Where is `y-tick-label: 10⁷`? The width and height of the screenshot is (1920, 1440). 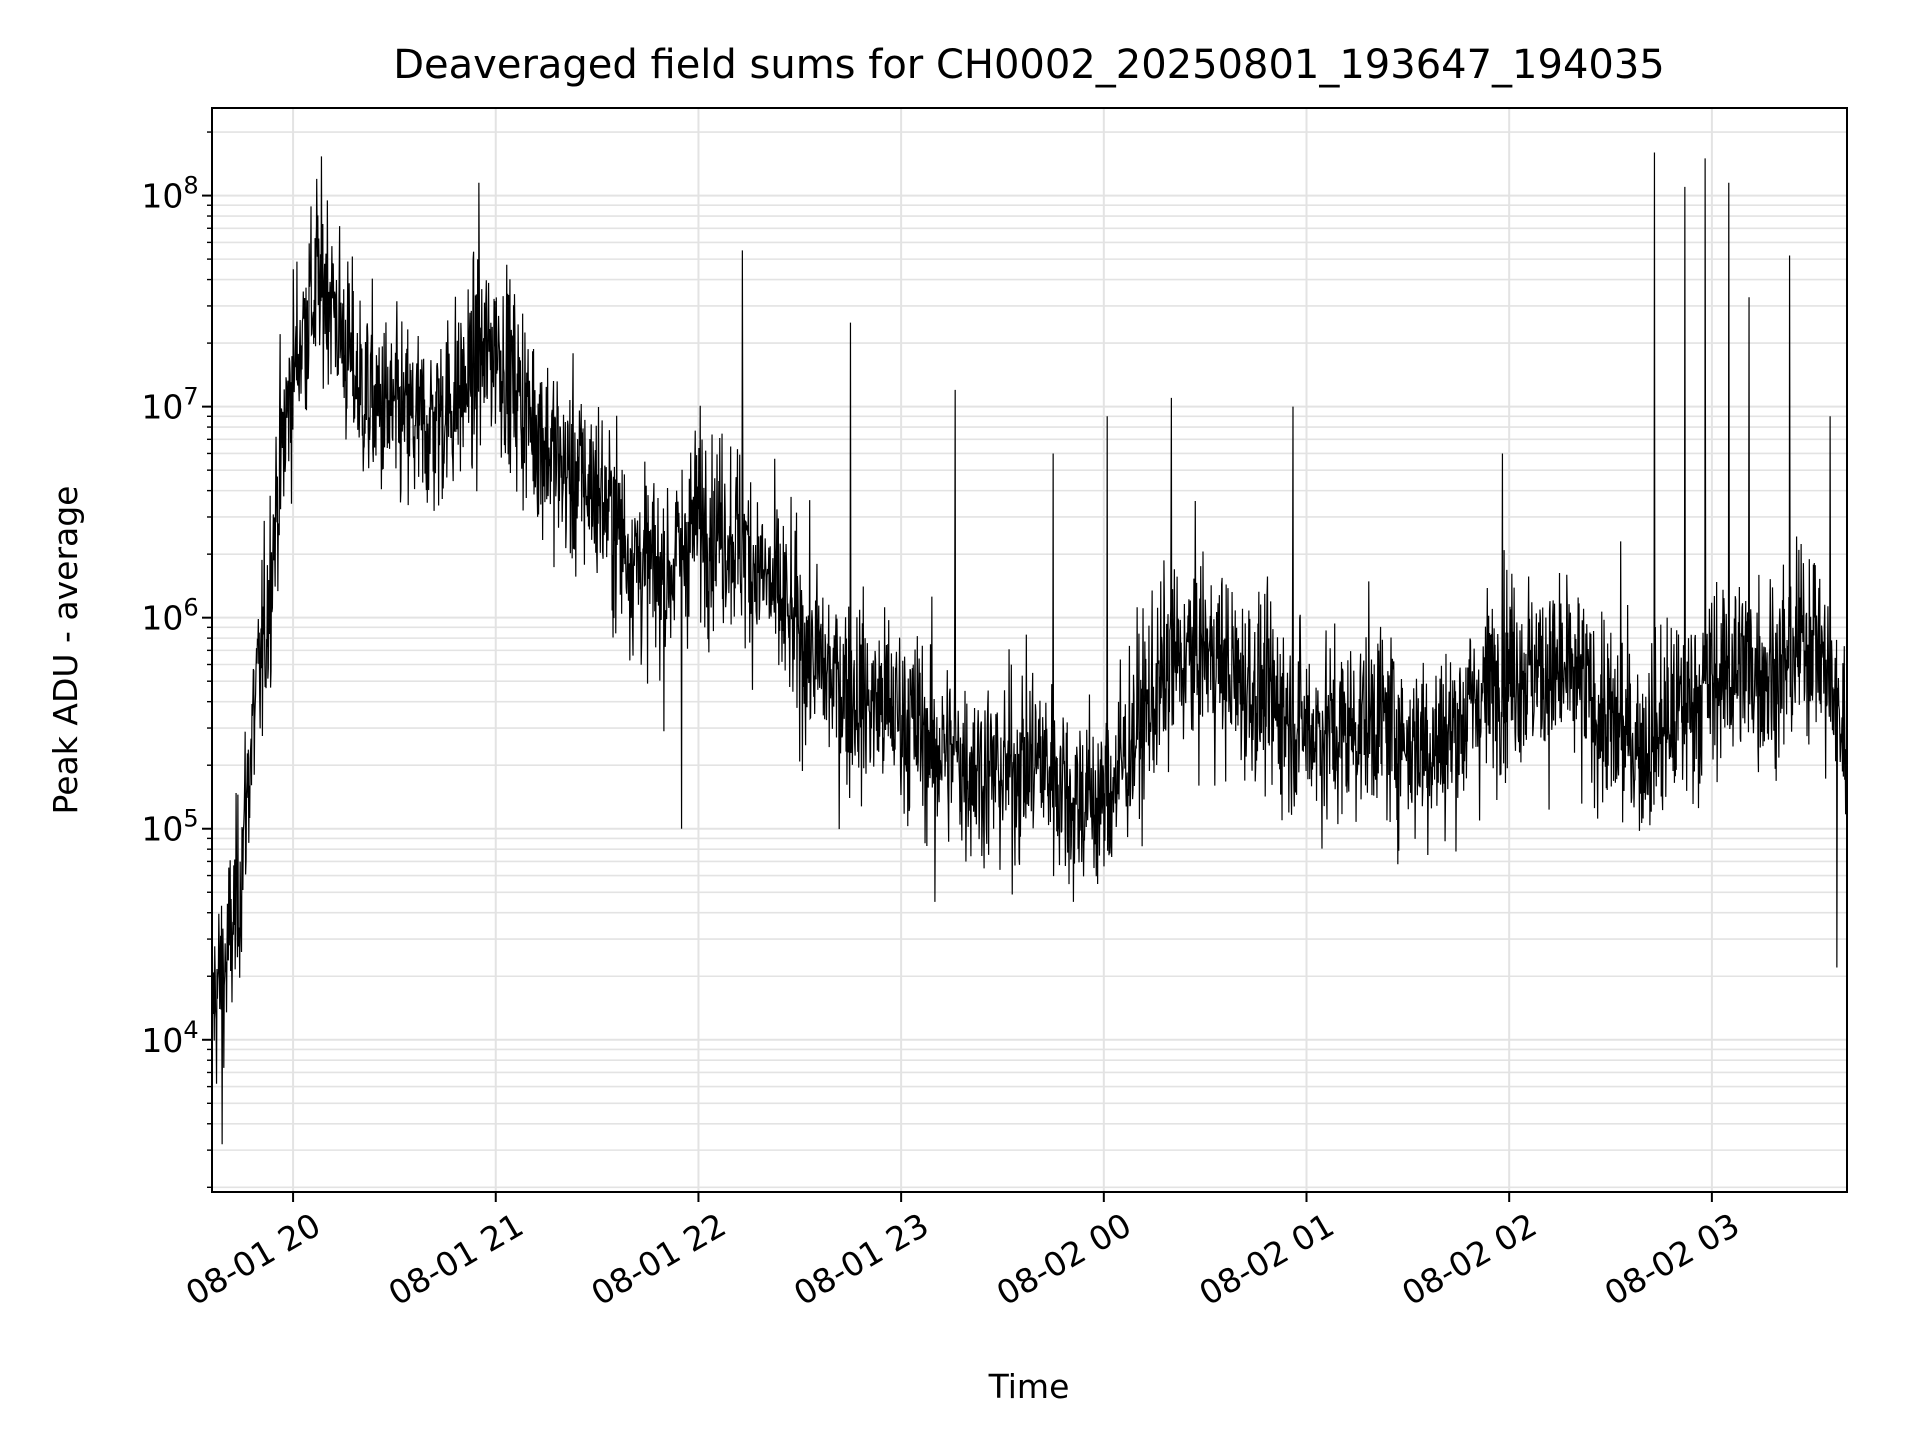 y-tick-label: 10⁷ is located at coordinates (169, 405).